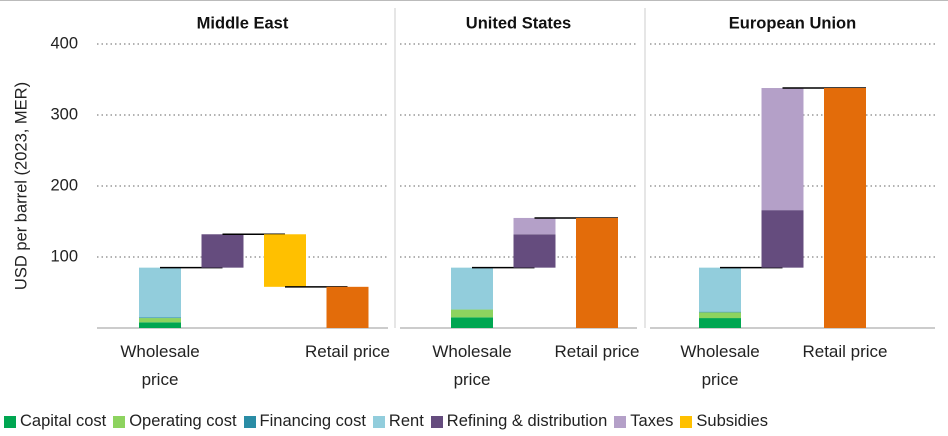 The height and width of the screenshot is (436, 948). Describe the element at coordinates (312, 421) in the screenshot. I see `legend-label: Financing cost` at that location.